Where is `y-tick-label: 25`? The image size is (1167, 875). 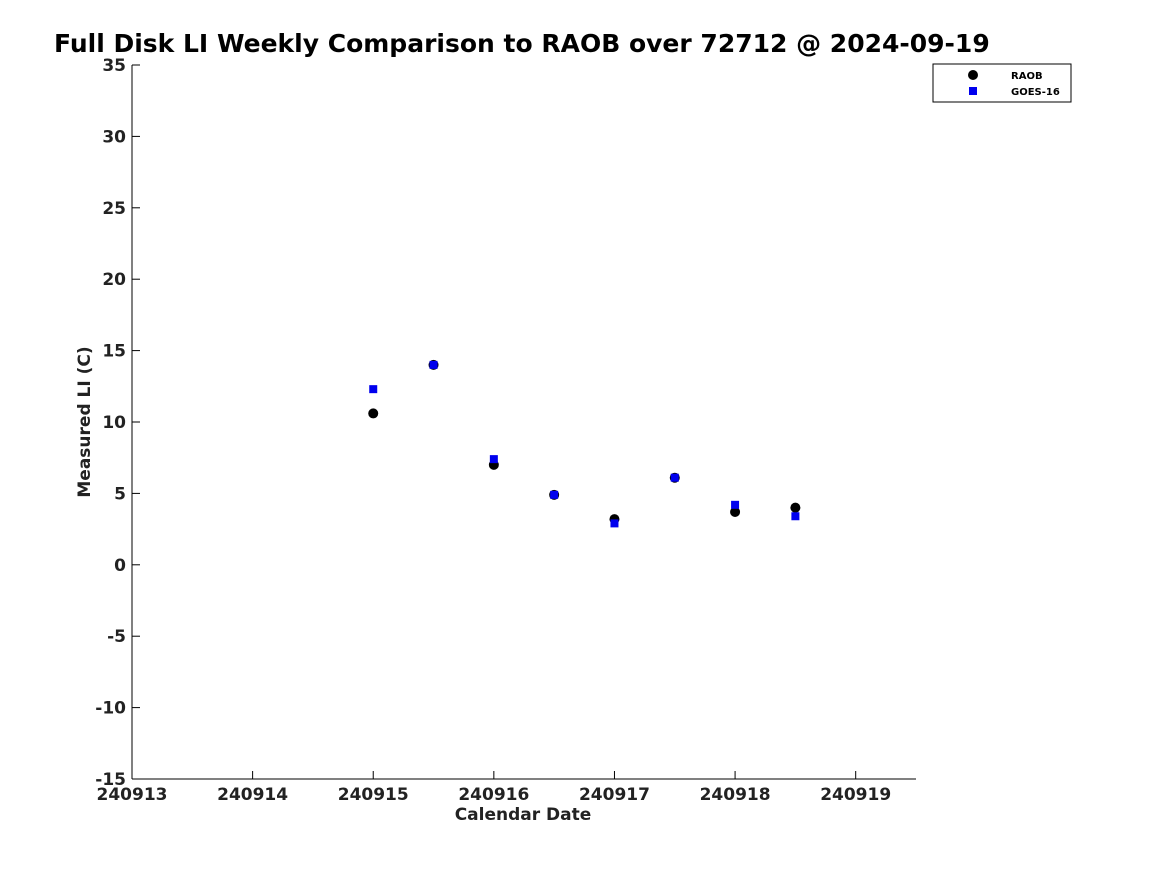
y-tick-label: 25 is located at coordinates (114, 209).